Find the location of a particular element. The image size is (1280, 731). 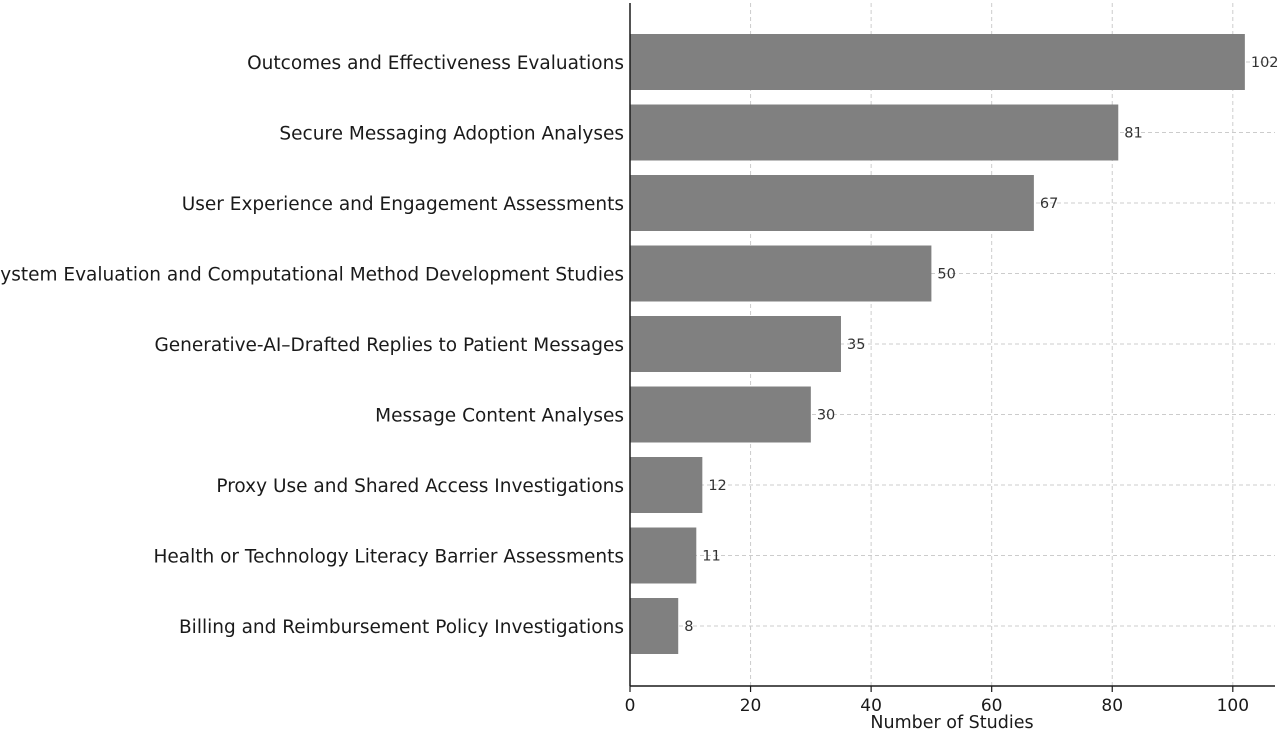

value-label: 35 is located at coordinates (856, 345).